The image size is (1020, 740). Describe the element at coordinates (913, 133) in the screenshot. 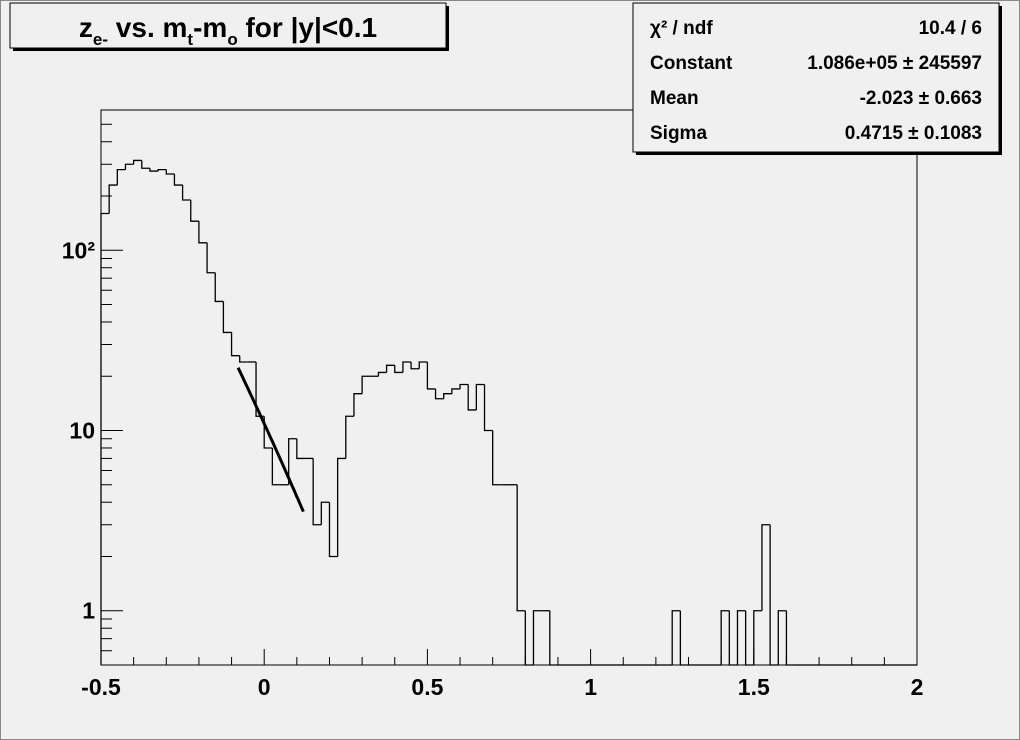

I see `stats-value: 0.4715 ± 0.1083` at that location.